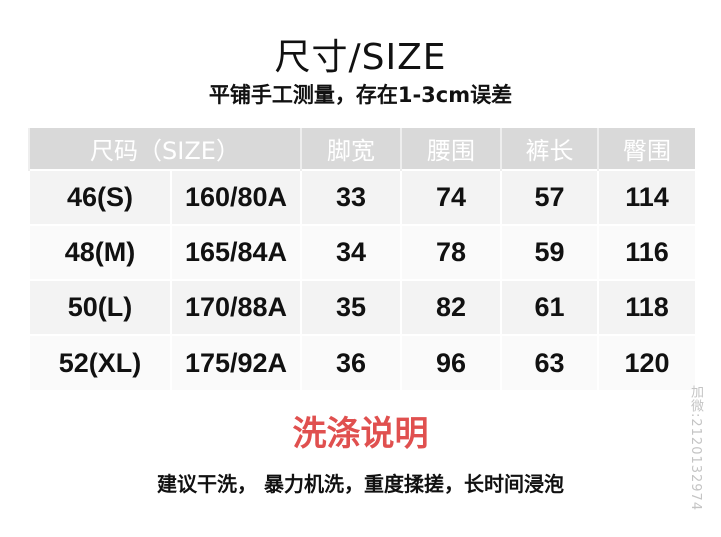 The width and height of the screenshot is (721, 537). Describe the element at coordinates (646, 252) in the screenshot. I see `table-cell: 116` at that location.